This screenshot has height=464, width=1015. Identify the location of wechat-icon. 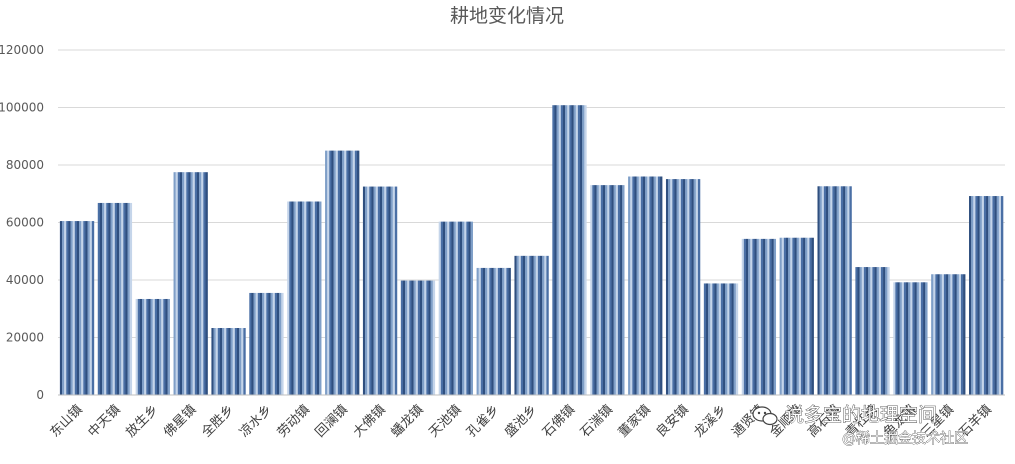
(765, 416).